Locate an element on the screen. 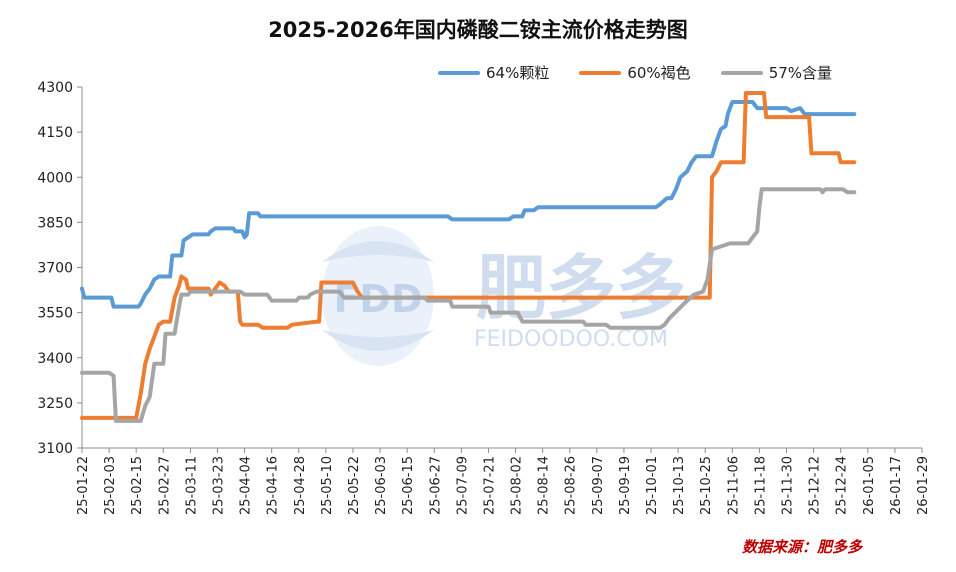  x-tick-label: 26-01-17 is located at coordinates (896, 485).